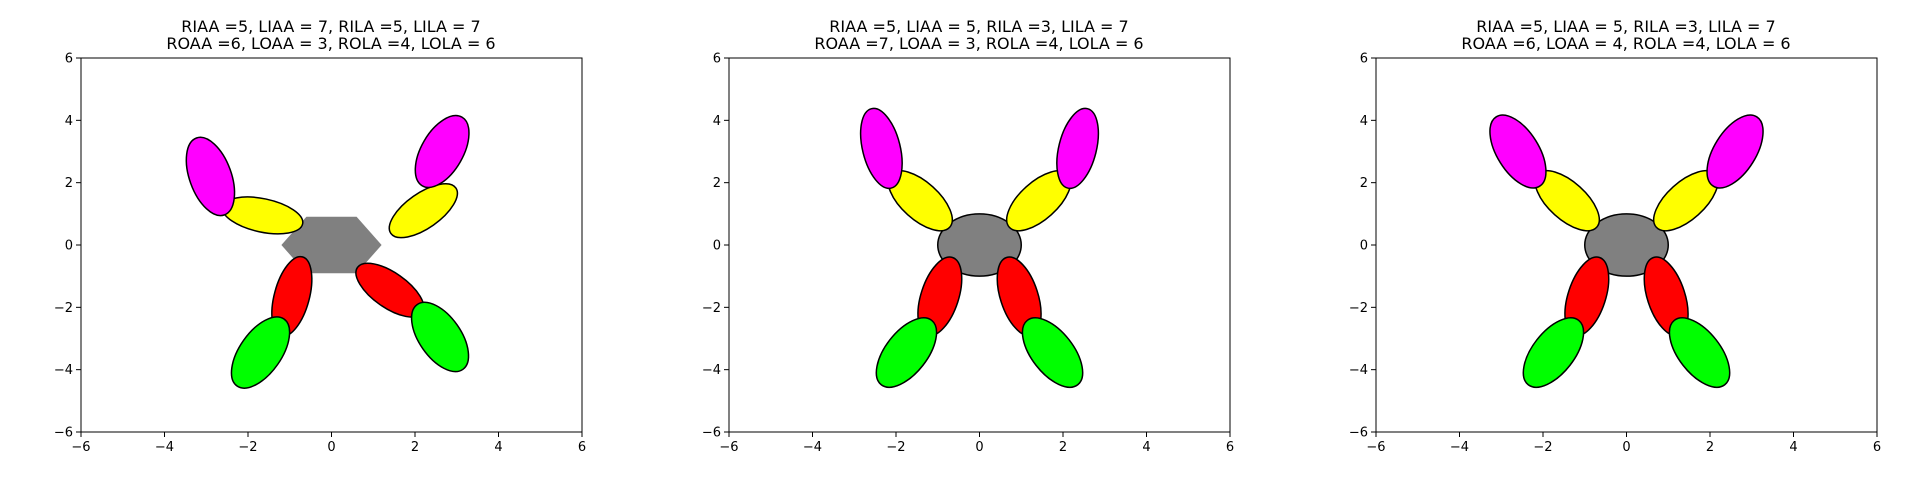  I want to click on panel-title-line2: ROAA =6, LOAA = 4, ROLA =4, LOLA = 6, so click(1625, 43).